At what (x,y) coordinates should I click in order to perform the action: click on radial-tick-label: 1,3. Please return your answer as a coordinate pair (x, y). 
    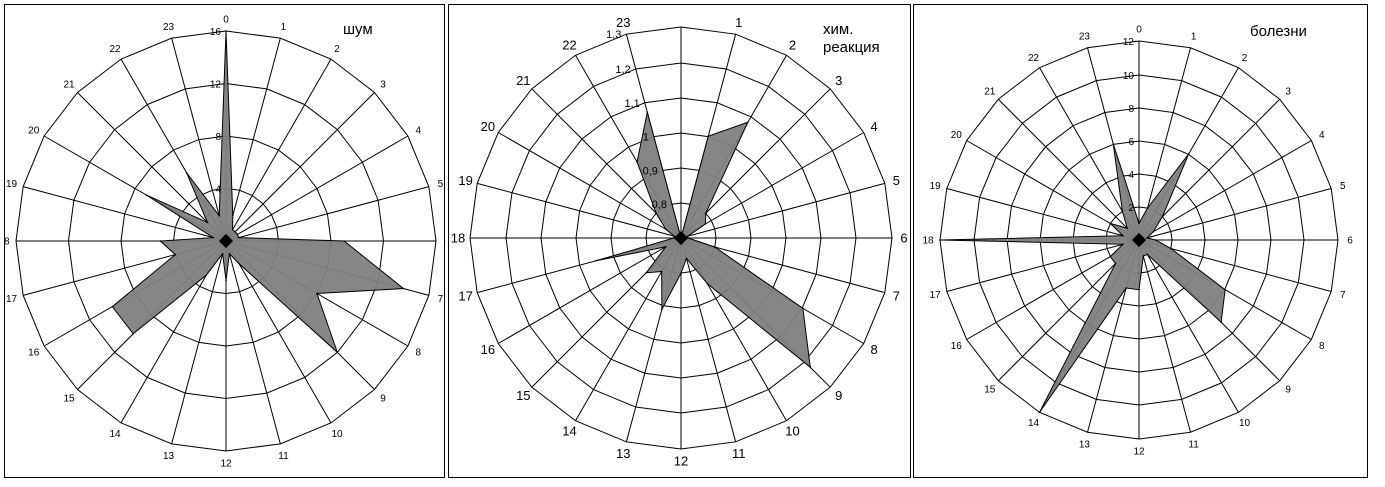
    Looking at the image, I should click on (613, 35).